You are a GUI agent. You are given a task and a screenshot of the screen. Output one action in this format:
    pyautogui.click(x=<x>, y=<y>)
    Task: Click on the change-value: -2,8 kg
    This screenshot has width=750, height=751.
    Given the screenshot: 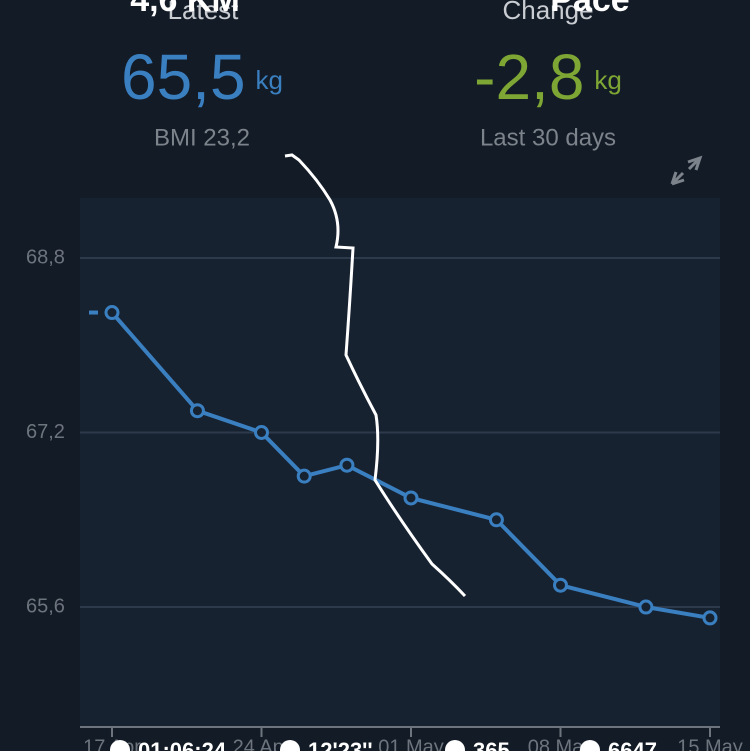 What is the action you would take?
    pyautogui.click(x=548, y=77)
    